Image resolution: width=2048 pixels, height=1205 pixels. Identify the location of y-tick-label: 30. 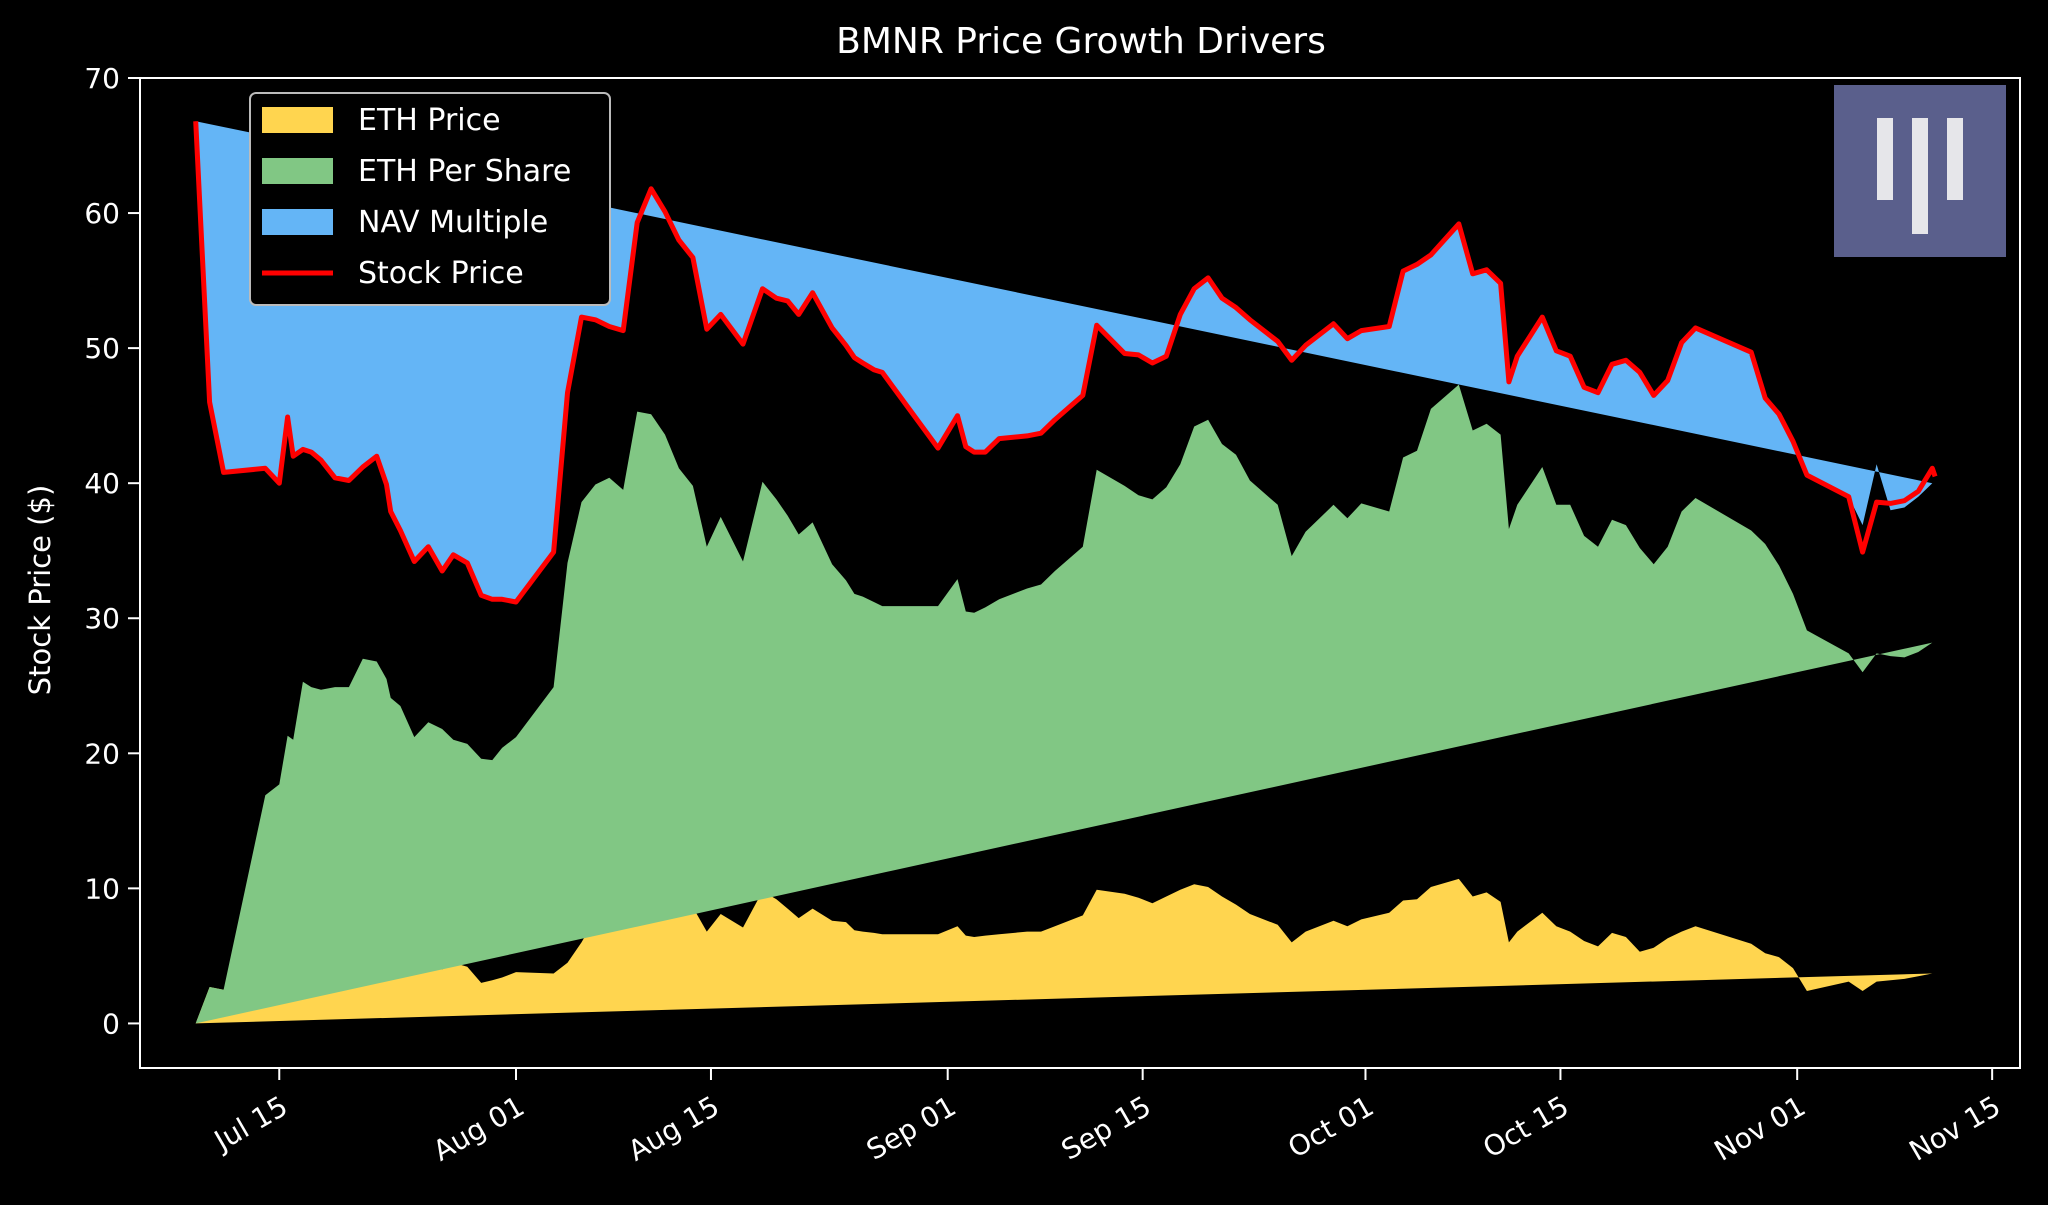
(102, 618).